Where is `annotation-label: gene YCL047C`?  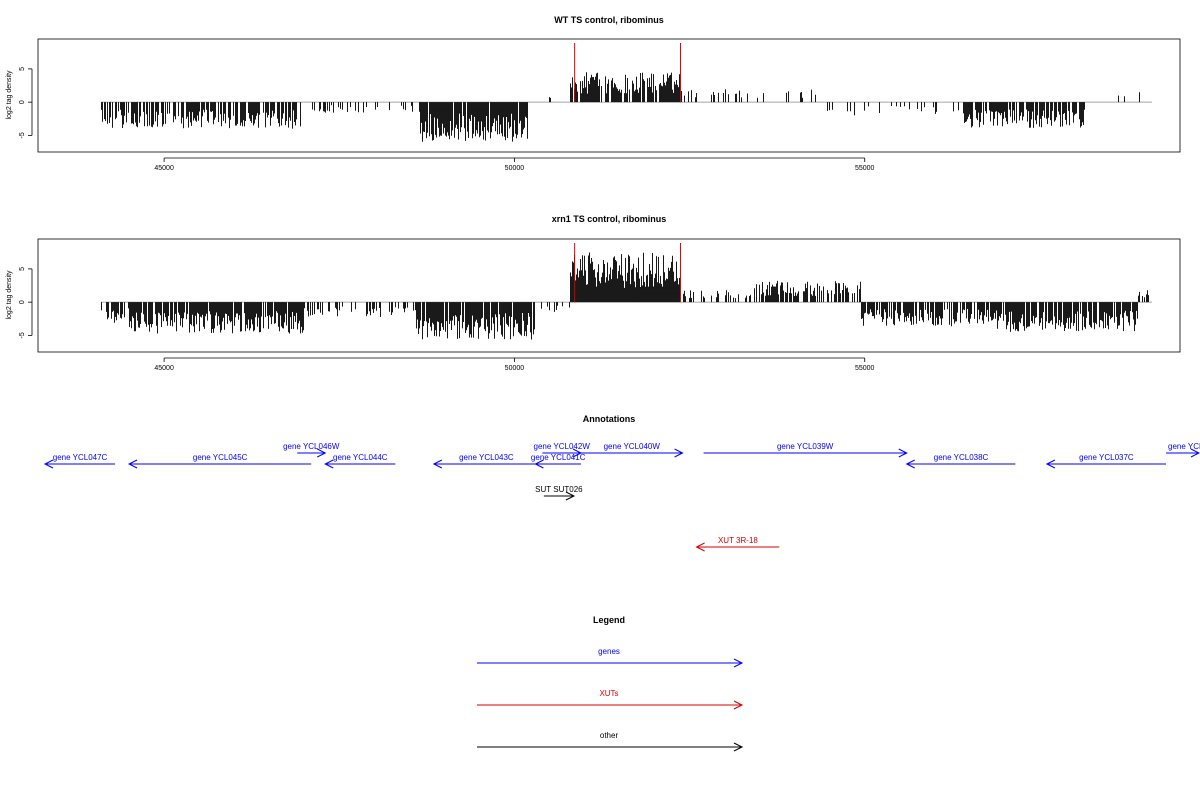
annotation-label: gene YCL047C is located at coordinates (80, 457).